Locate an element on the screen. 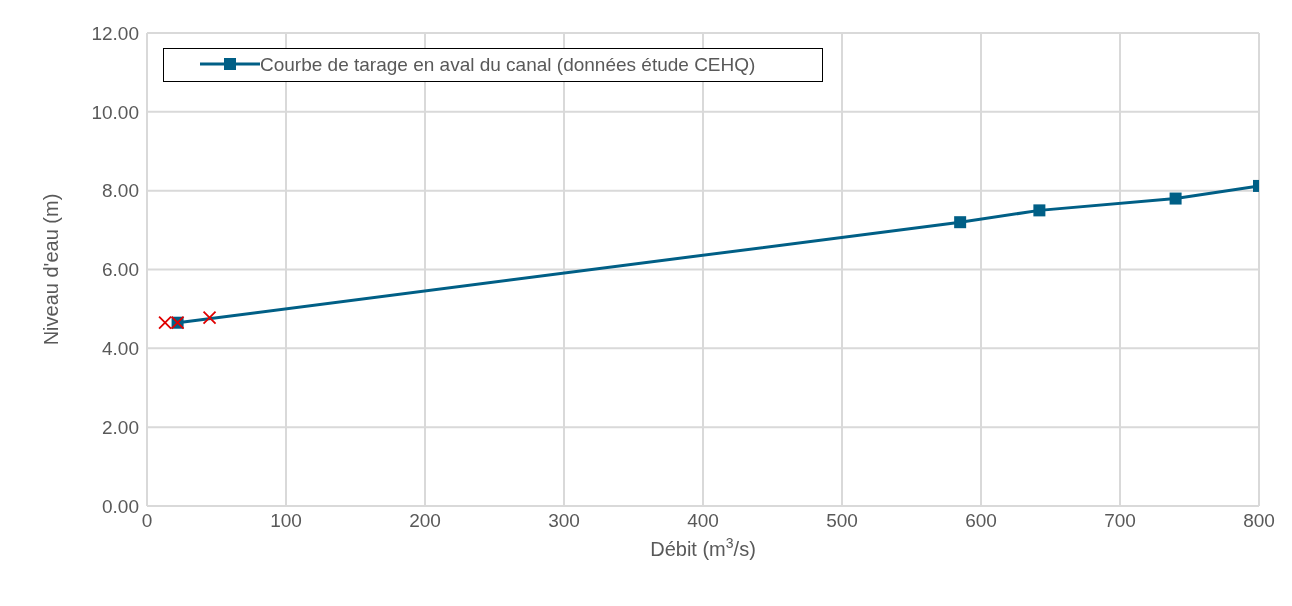  y-tick-label: 8.00 is located at coordinates (120, 191).